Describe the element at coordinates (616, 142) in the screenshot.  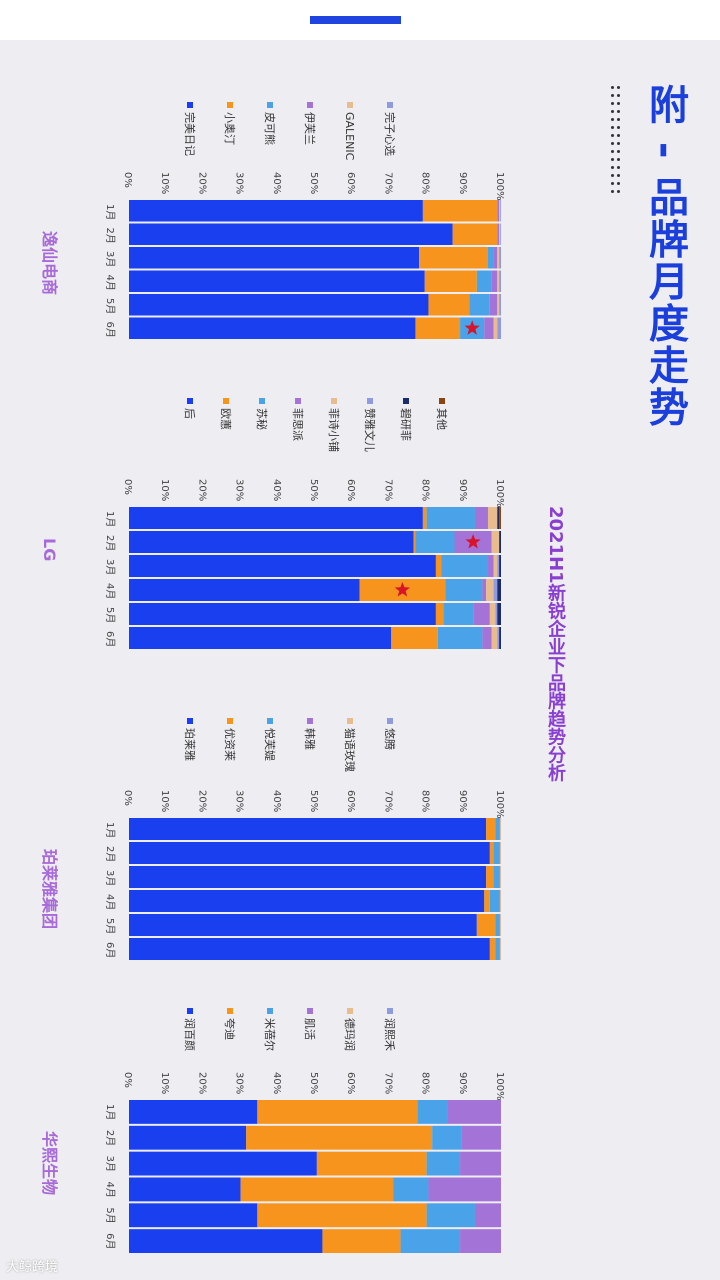
I see `title-dots-decoration` at that location.